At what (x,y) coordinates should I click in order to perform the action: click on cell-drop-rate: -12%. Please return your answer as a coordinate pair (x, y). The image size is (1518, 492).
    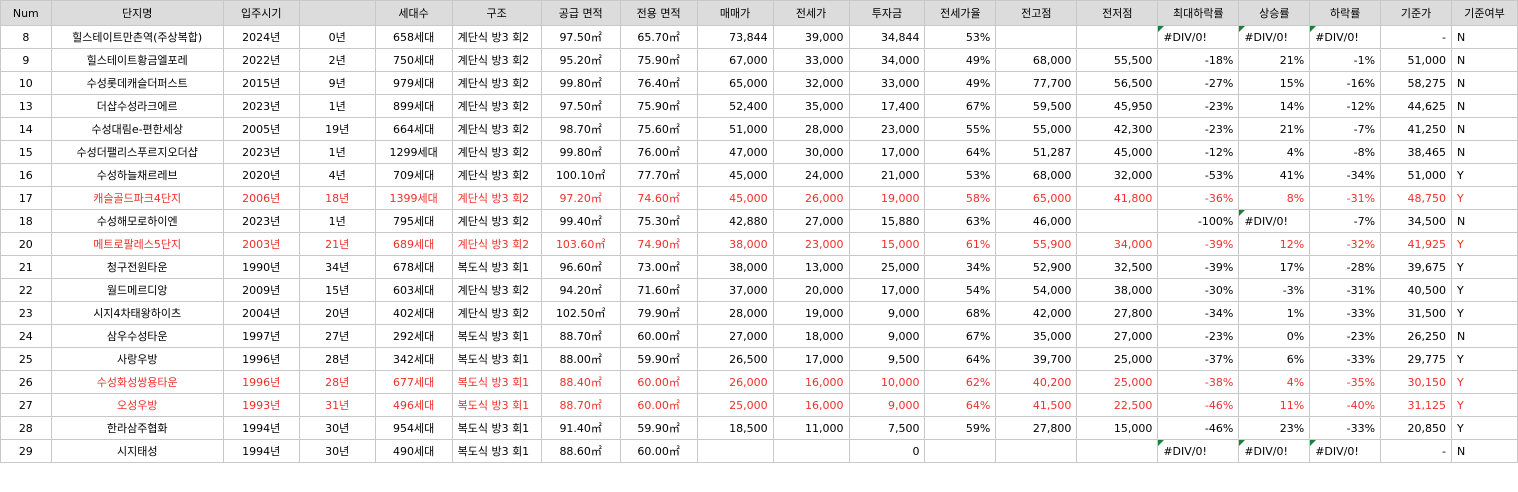
    Looking at the image, I should click on (1345, 106).